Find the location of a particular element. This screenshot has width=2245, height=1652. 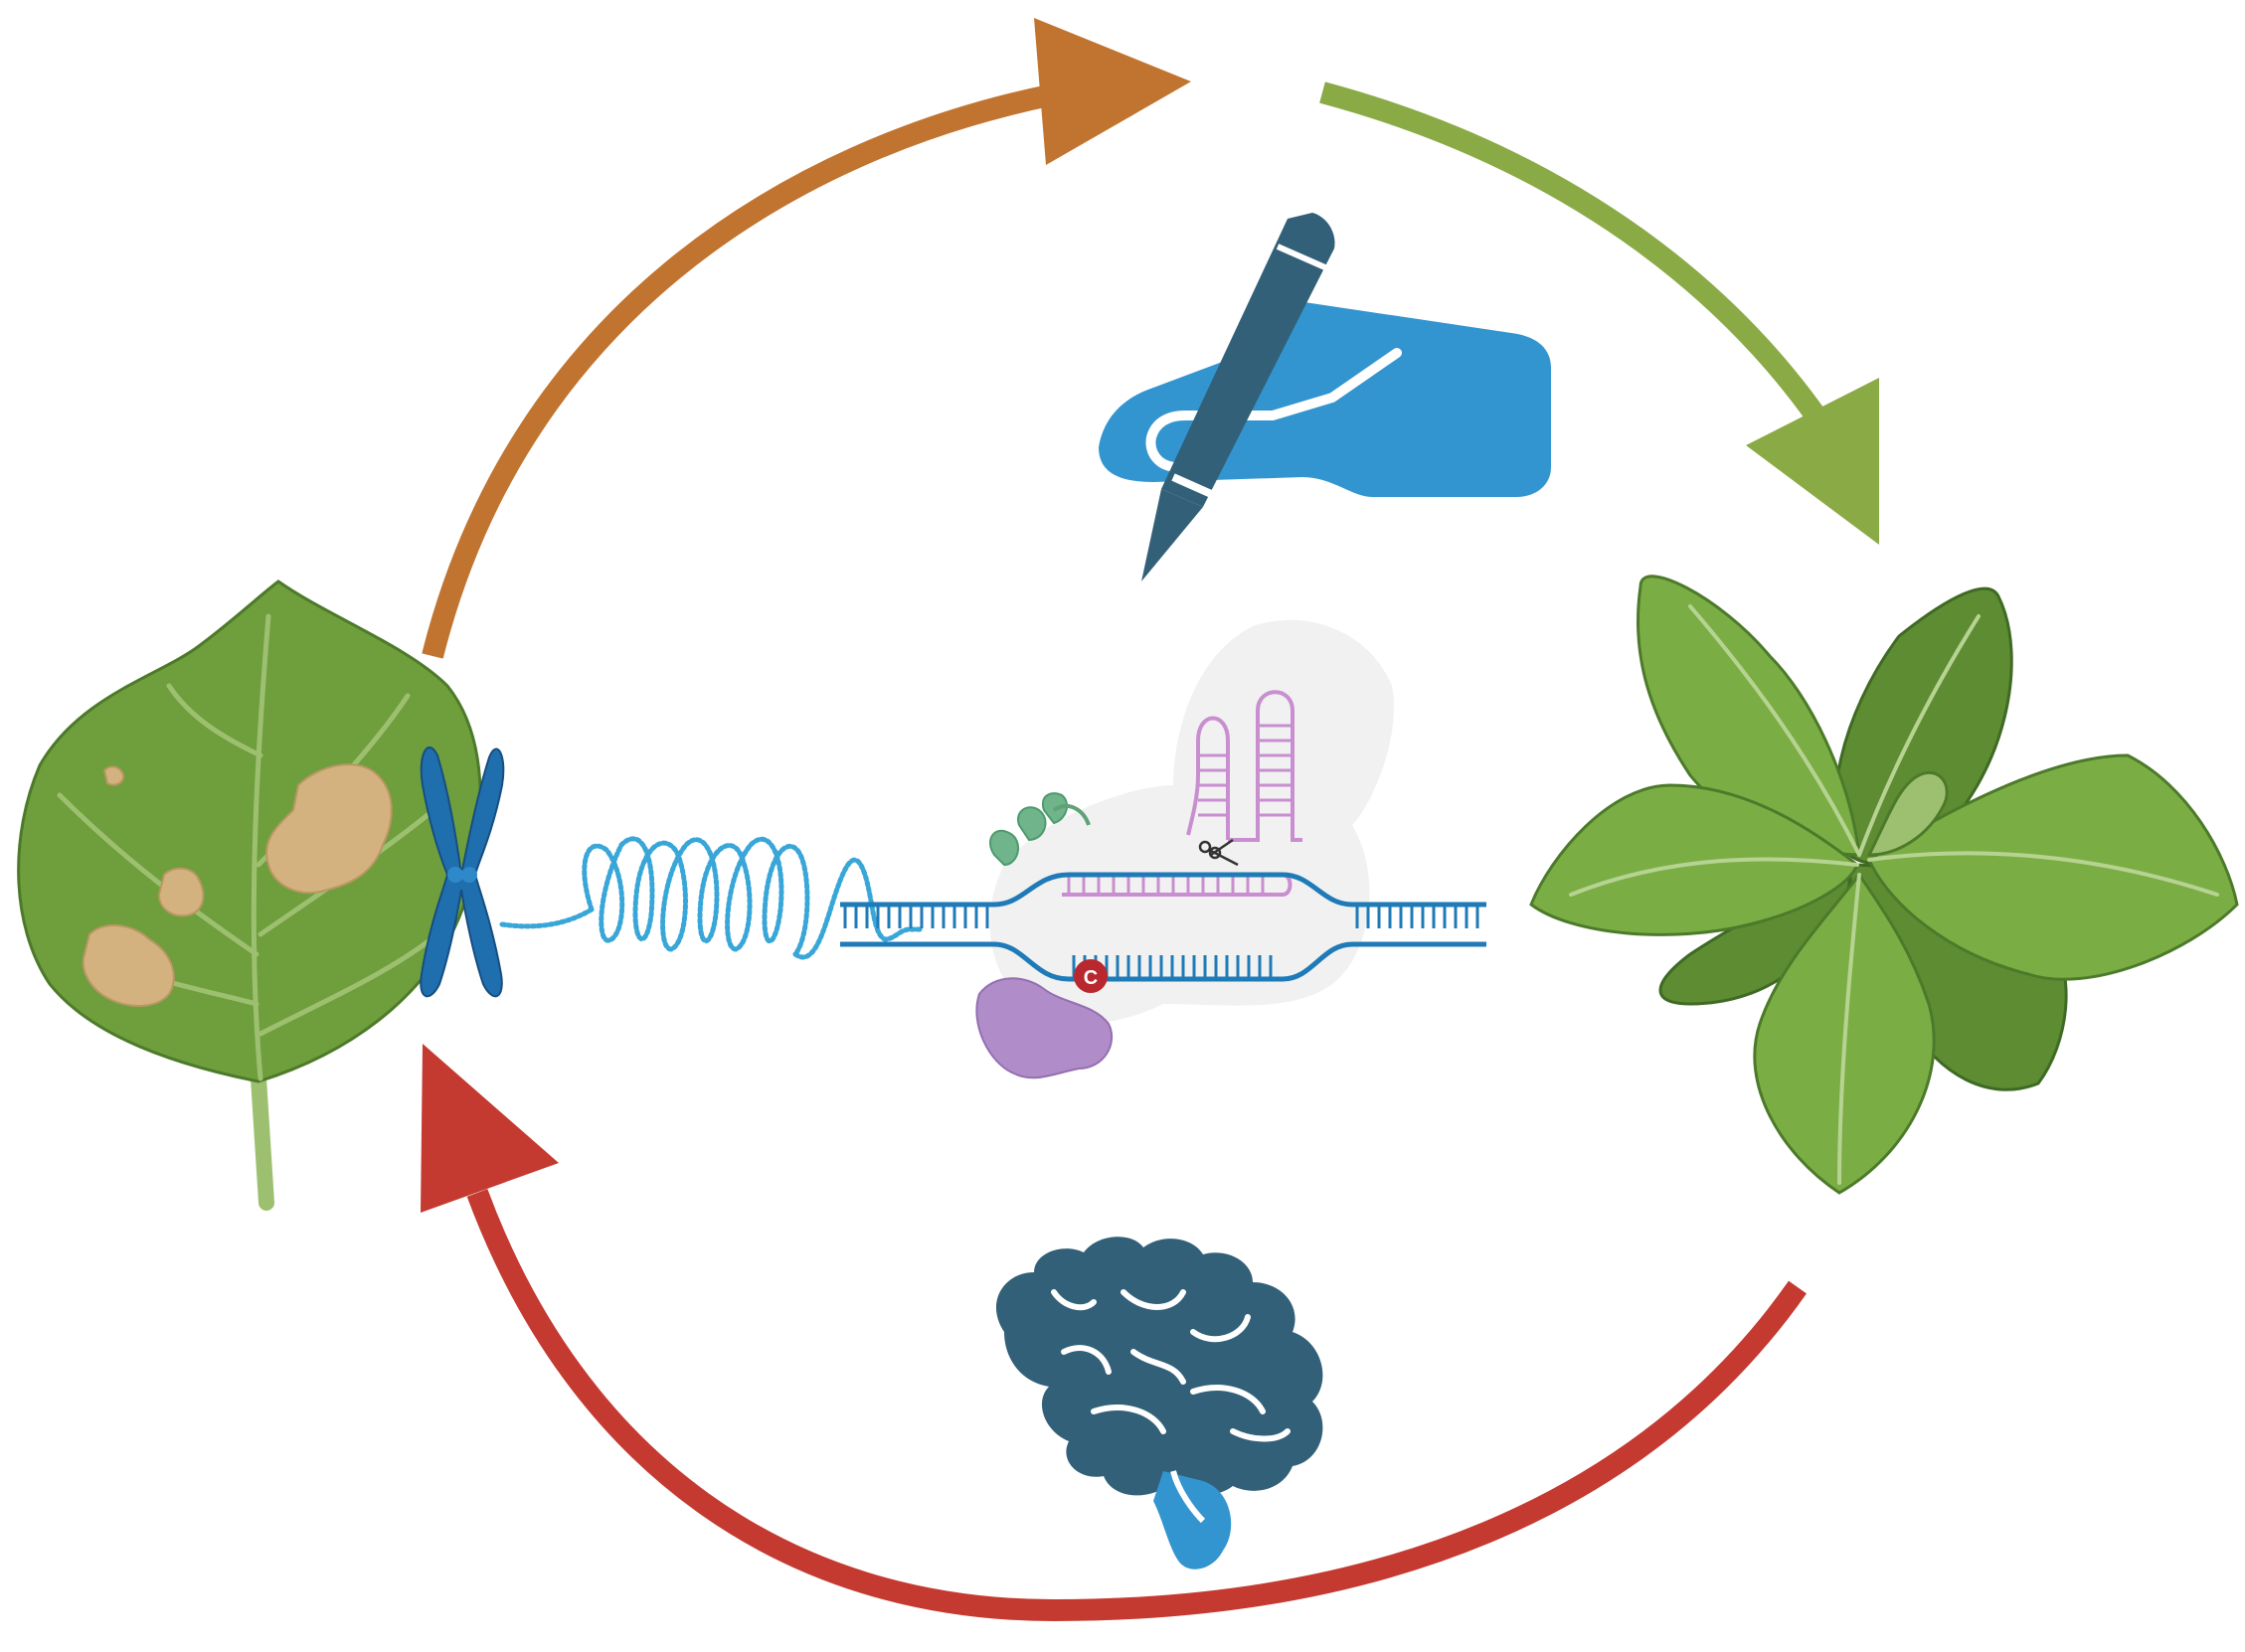

edited-base-label: C is located at coordinates (1091, 978).